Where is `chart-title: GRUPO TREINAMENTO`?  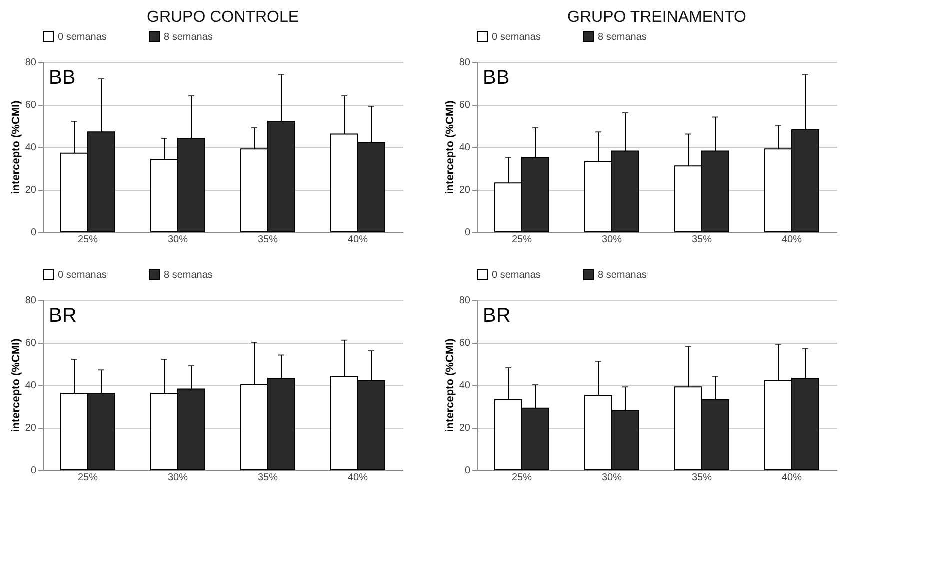
chart-title: GRUPO TREINAMENTO is located at coordinates (657, 17).